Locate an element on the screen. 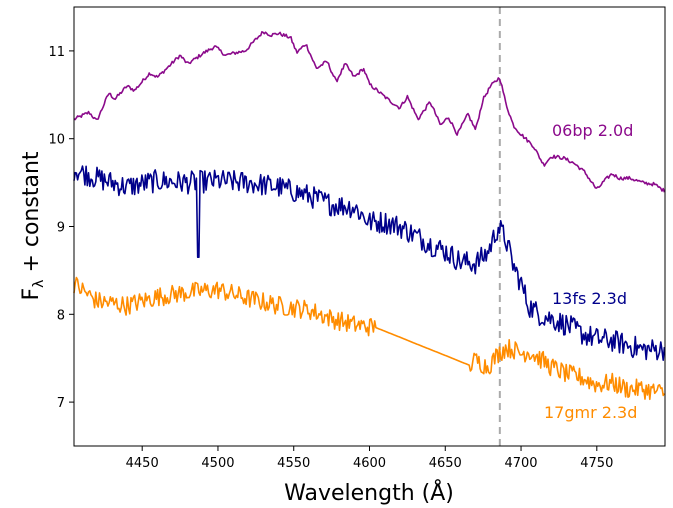 The width and height of the screenshot is (673, 508). x-axis: 4450 4500 4550 4600 4650 4700 4750 is located at coordinates (369, 458).